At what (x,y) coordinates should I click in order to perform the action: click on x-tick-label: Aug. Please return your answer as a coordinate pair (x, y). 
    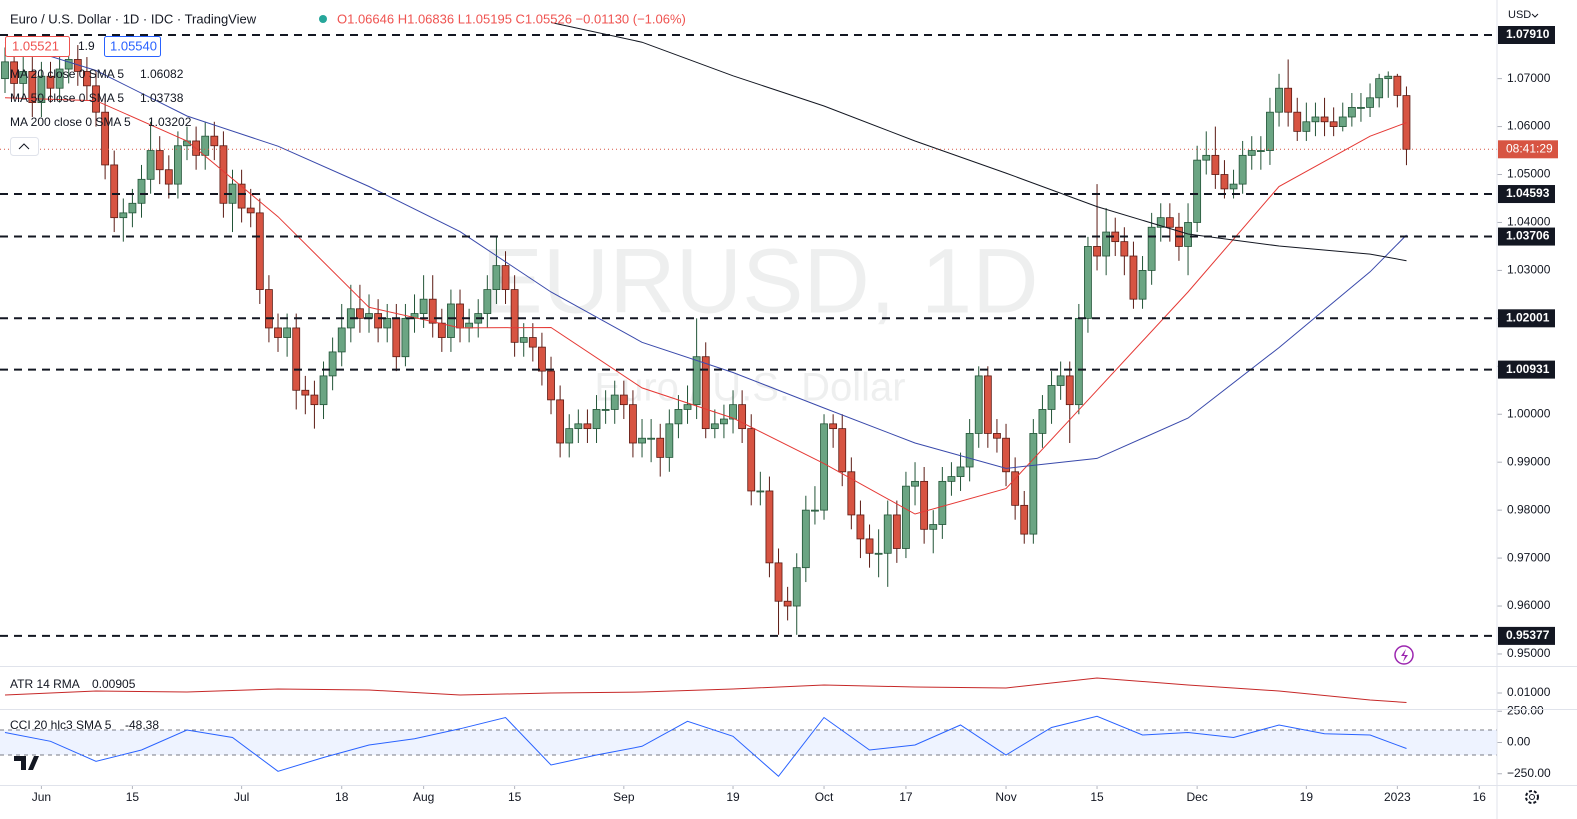
    Looking at the image, I should click on (423, 797).